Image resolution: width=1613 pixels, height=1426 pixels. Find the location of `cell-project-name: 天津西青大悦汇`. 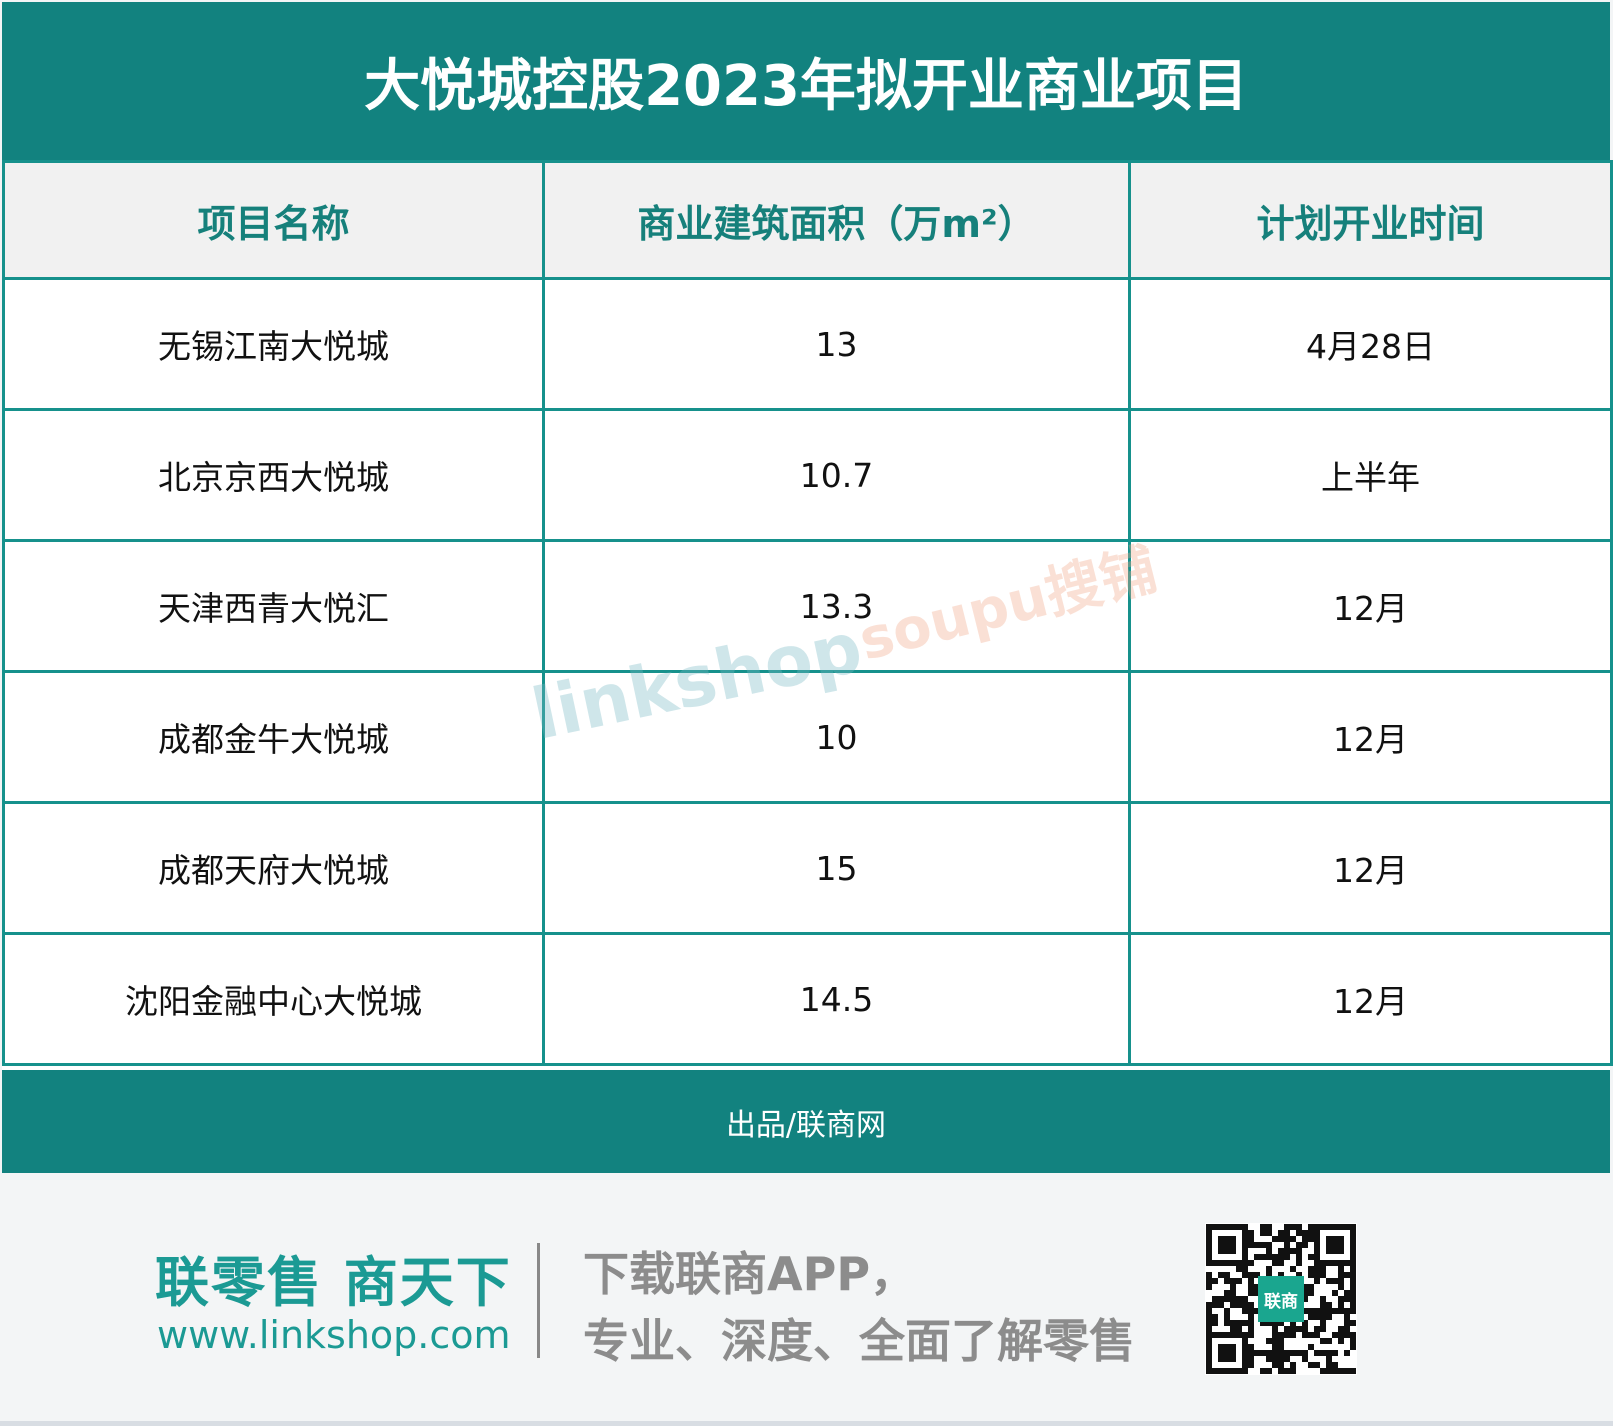

cell-project-name: 天津西青大悦汇 is located at coordinates (273, 606).